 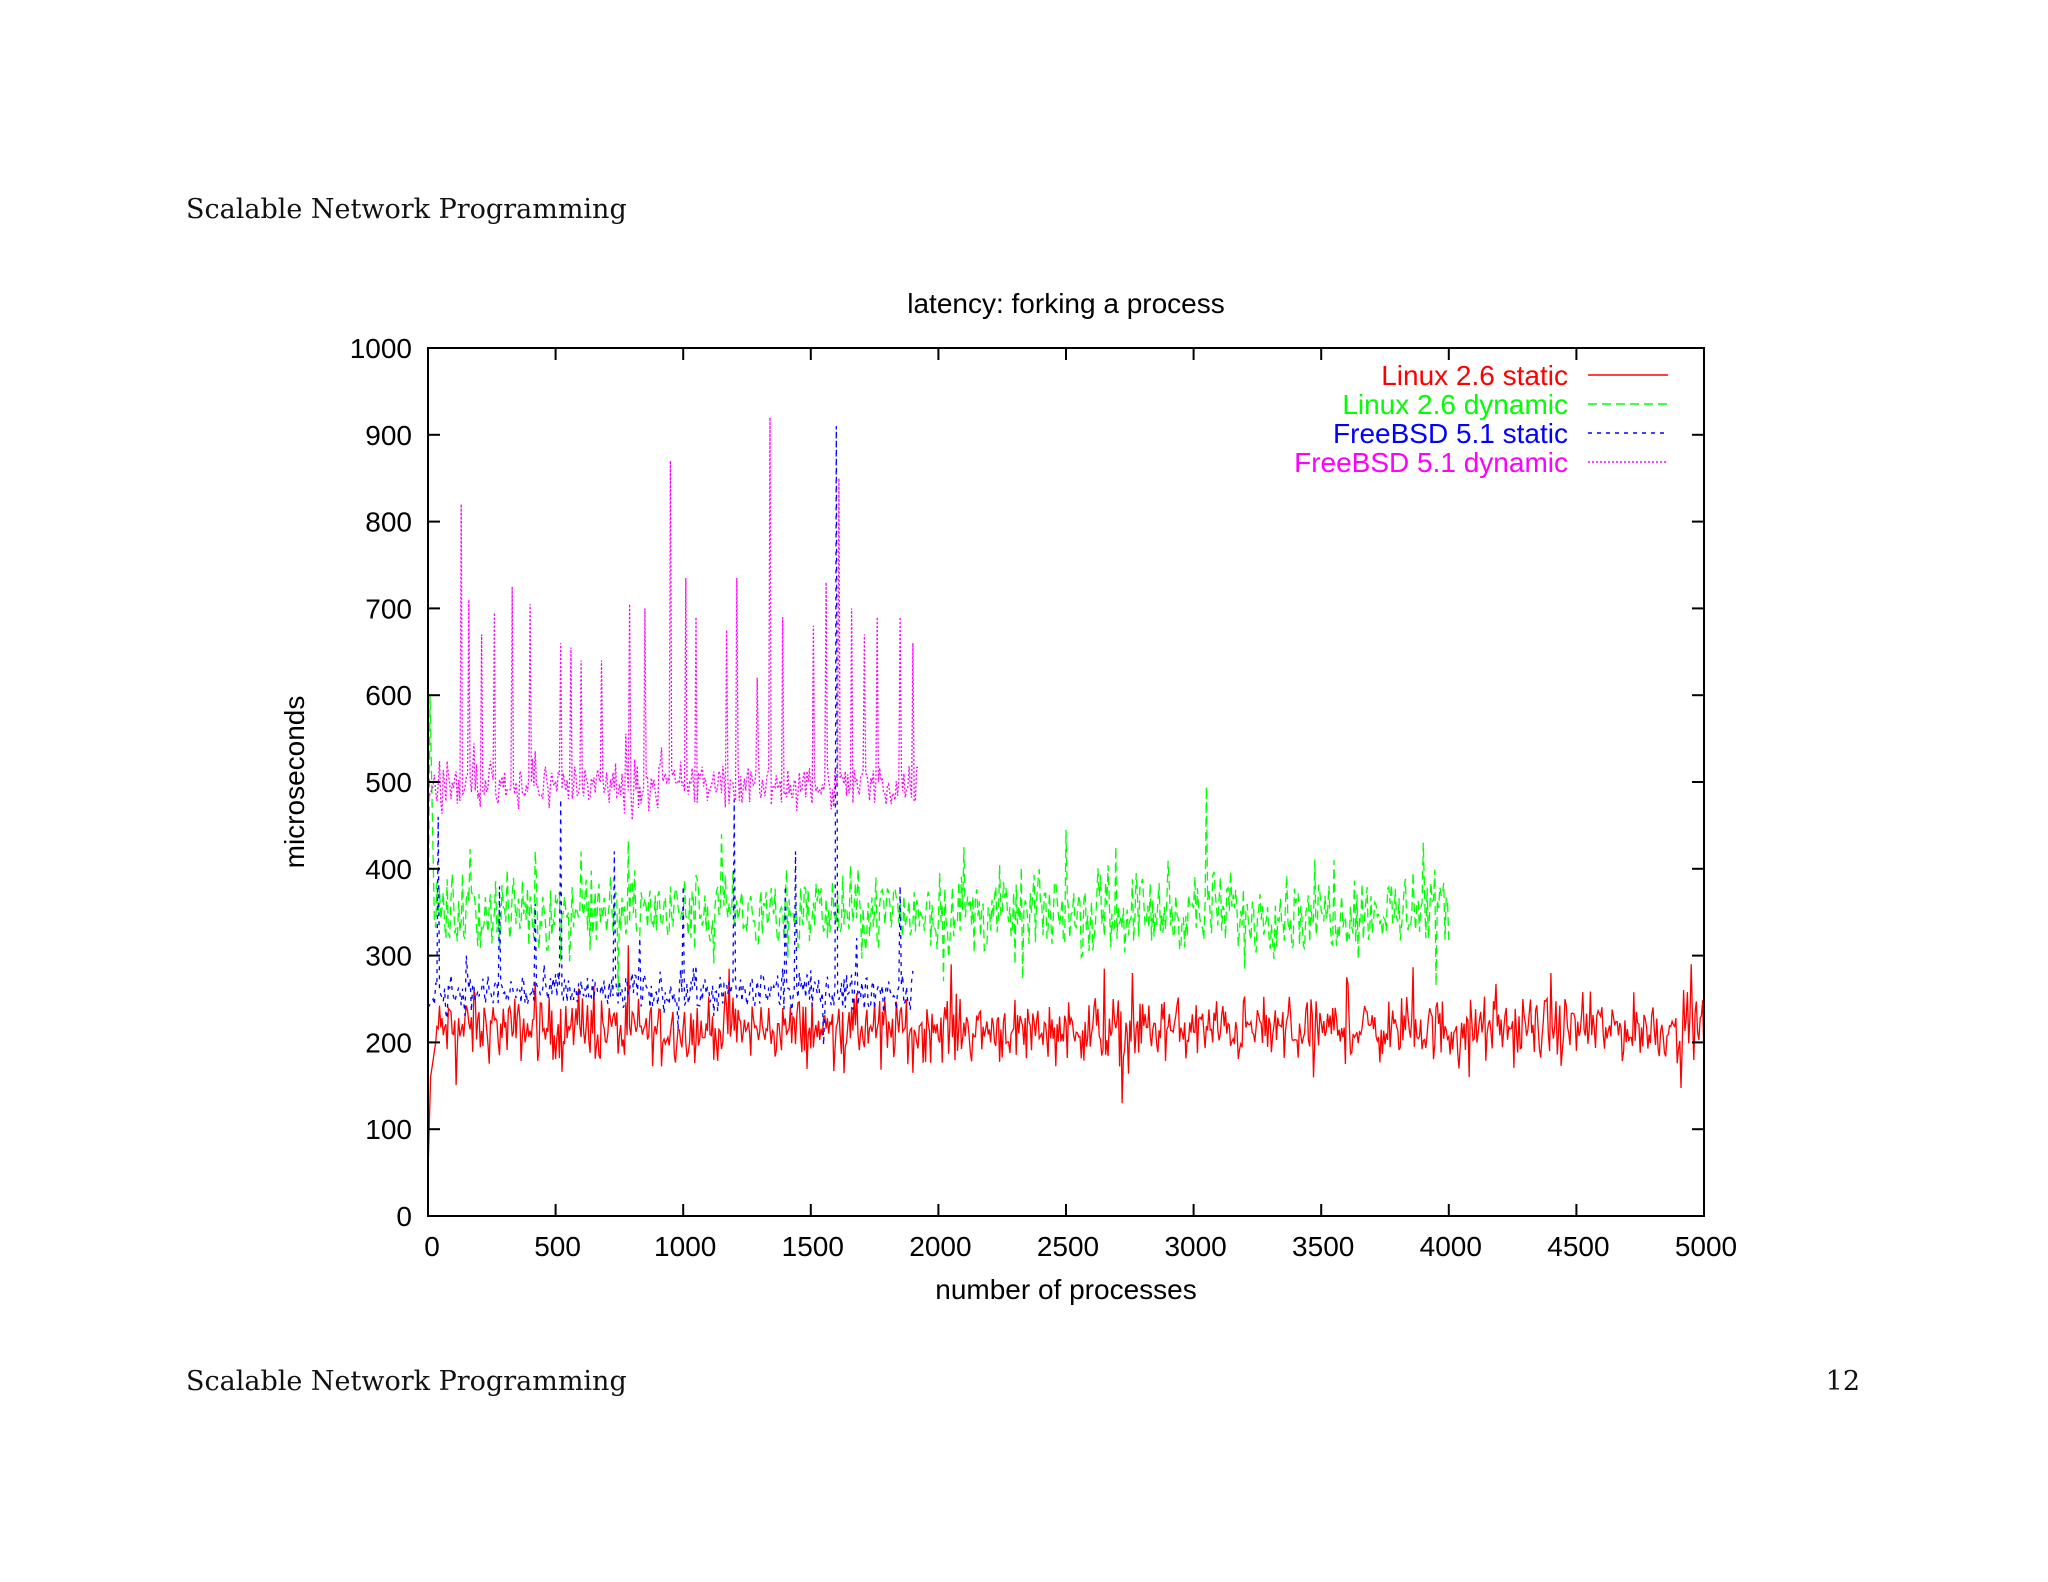 What do you see at coordinates (1450, 433) in the screenshot?
I see `legend-label: FreeBSD 5.1 static` at bounding box center [1450, 433].